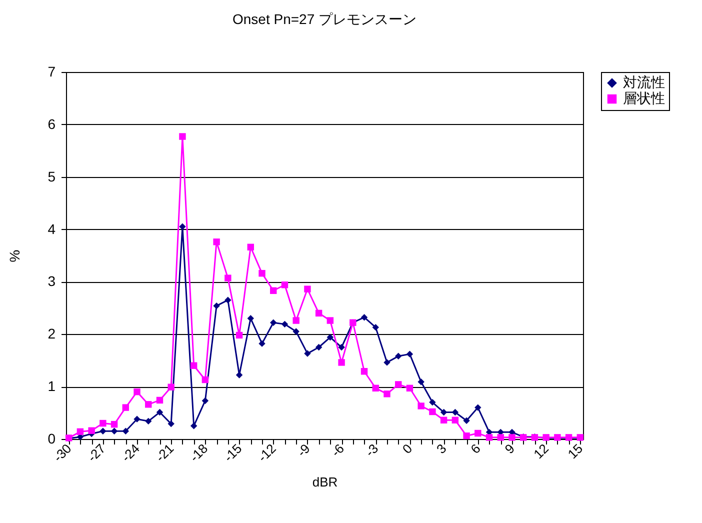 The height and width of the screenshot is (523, 702). What do you see at coordinates (324, 19) in the screenshot?
I see `chart-title: Onset Pn=27 プレモンスーン` at bounding box center [324, 19].